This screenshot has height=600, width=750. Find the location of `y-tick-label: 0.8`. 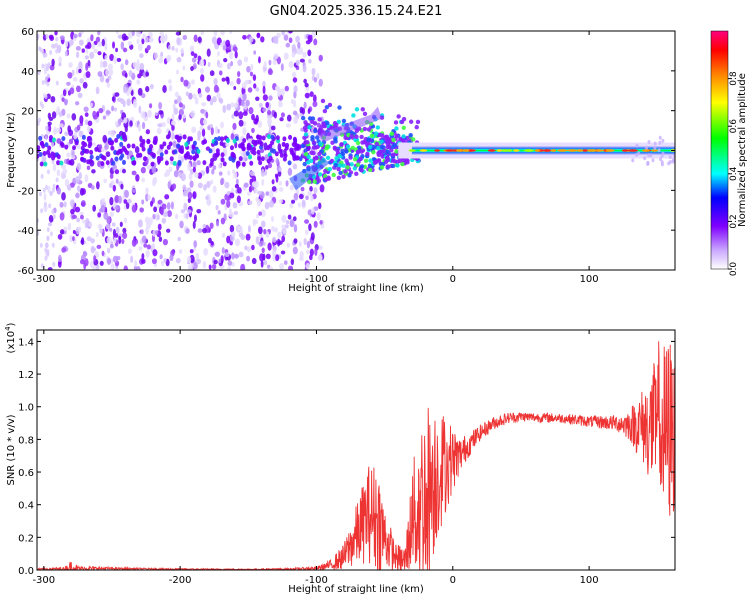

y-tick-label: 0.8 is located at coordinates (26, 440).